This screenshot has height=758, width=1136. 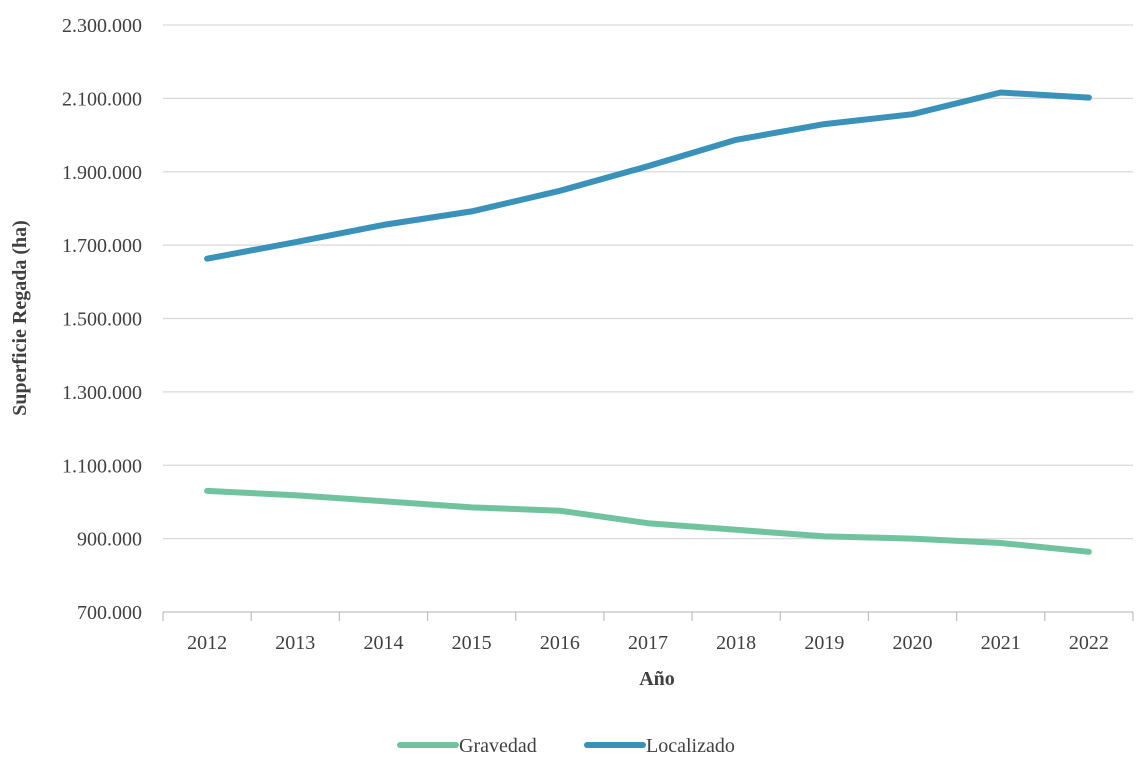 What do you see at coordinates (657, 679) in the screenshot?
I see `x-axis-title: Año` at bounding box center [657, 679].